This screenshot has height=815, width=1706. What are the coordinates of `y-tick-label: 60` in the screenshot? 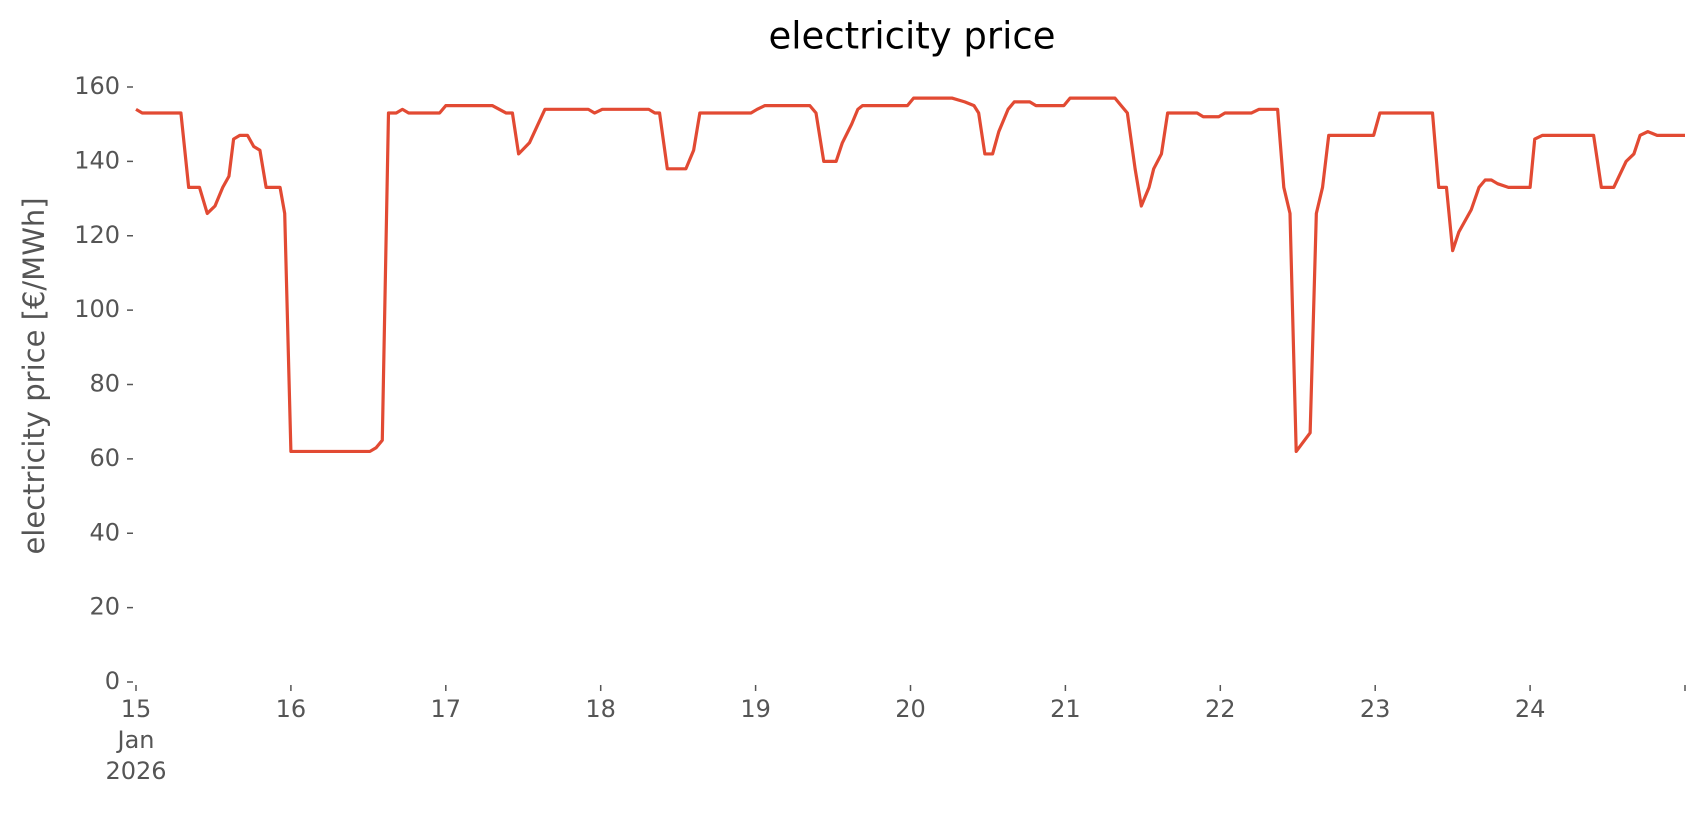 It's located at (104, 458).